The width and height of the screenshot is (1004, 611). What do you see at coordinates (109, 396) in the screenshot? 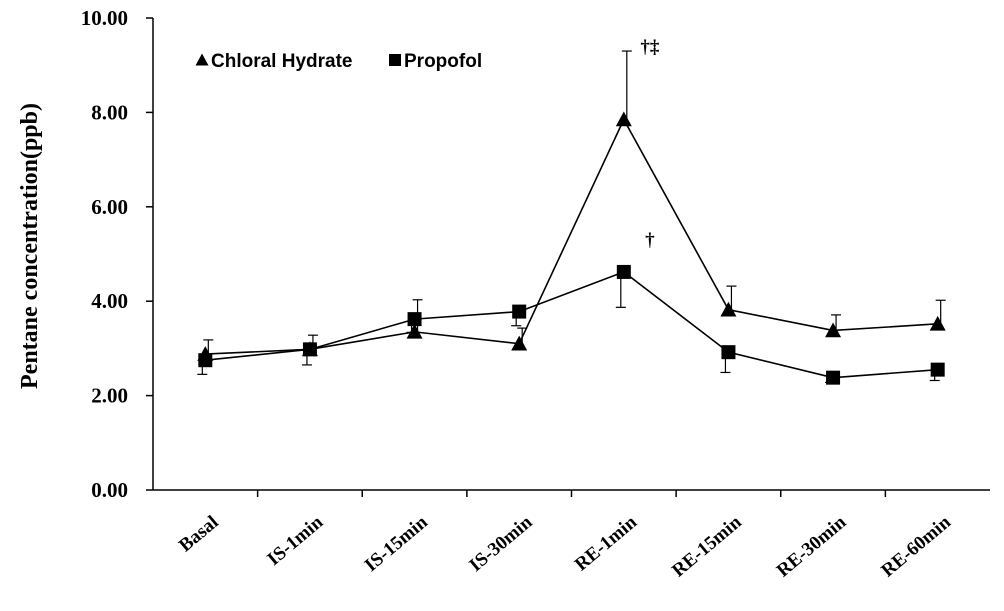
I see `y-tick-label: 2.00` at bounding box center [109, 396].